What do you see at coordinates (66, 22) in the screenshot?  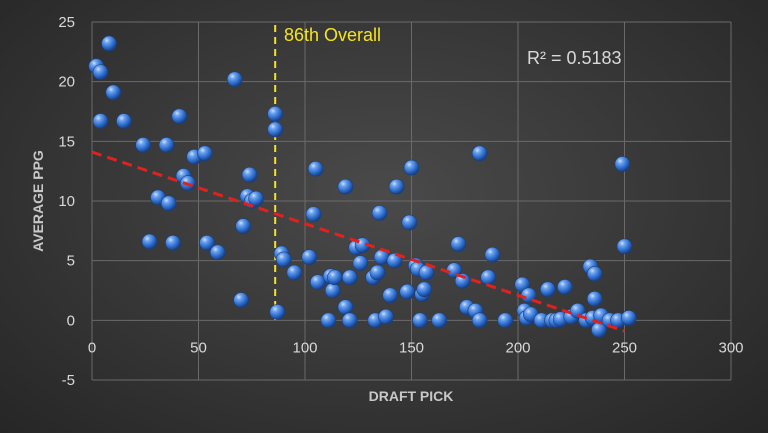 I see `y-tick-label: 25` at bounding box center [66, 22].